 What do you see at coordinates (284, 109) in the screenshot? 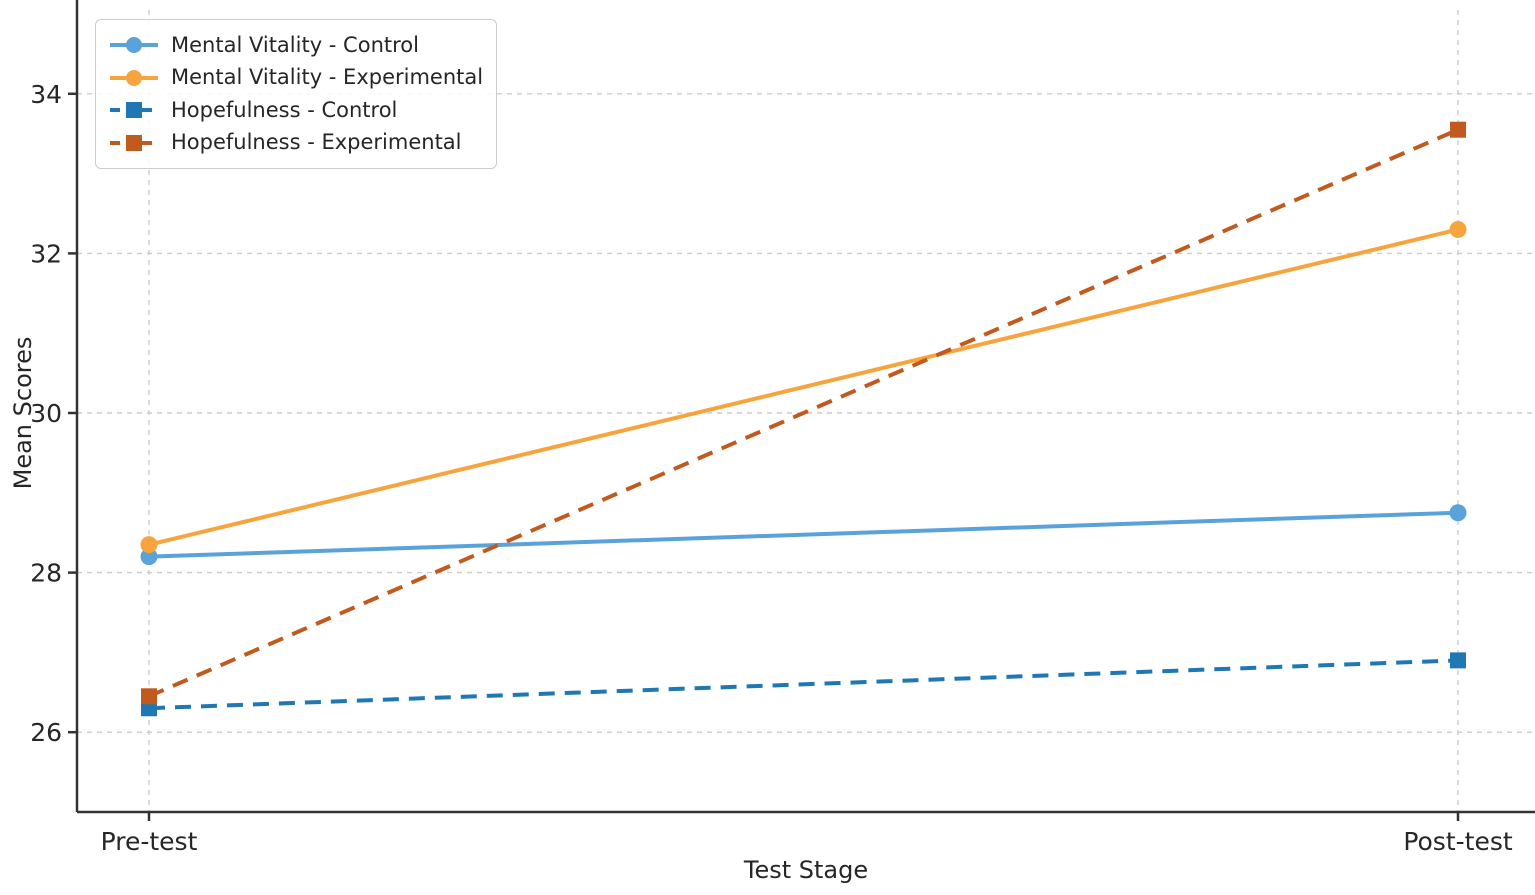
I see `legend-label: Hopefulness - Control` at bounding box center [284, 109].